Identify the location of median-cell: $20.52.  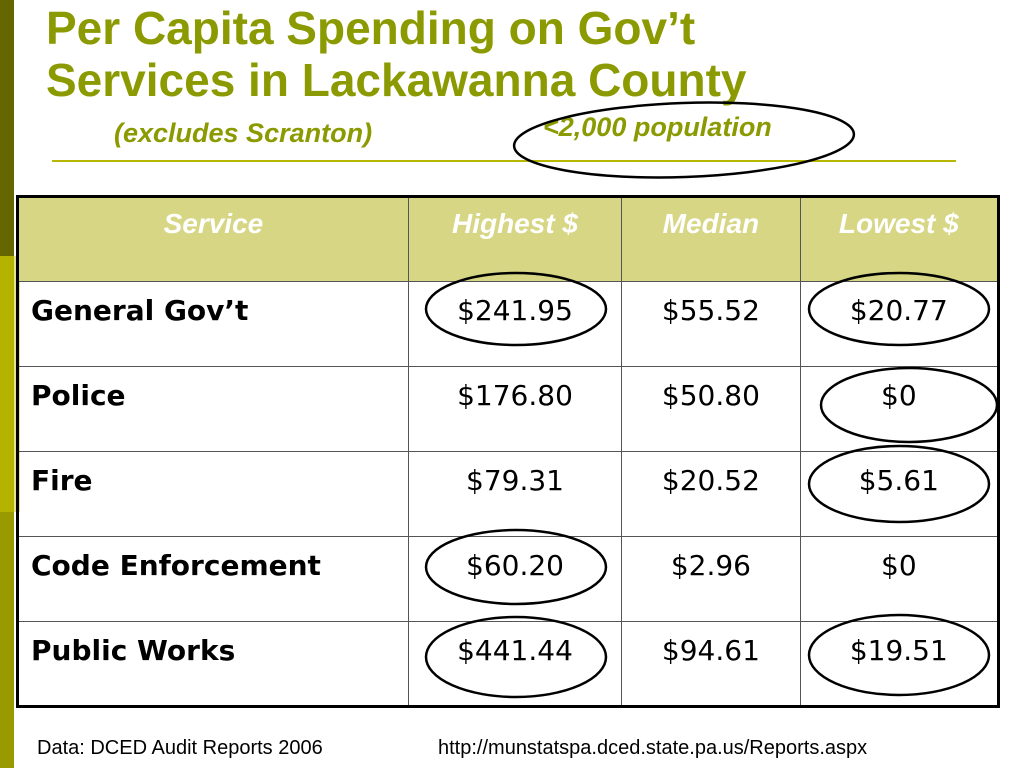
(711, 494).